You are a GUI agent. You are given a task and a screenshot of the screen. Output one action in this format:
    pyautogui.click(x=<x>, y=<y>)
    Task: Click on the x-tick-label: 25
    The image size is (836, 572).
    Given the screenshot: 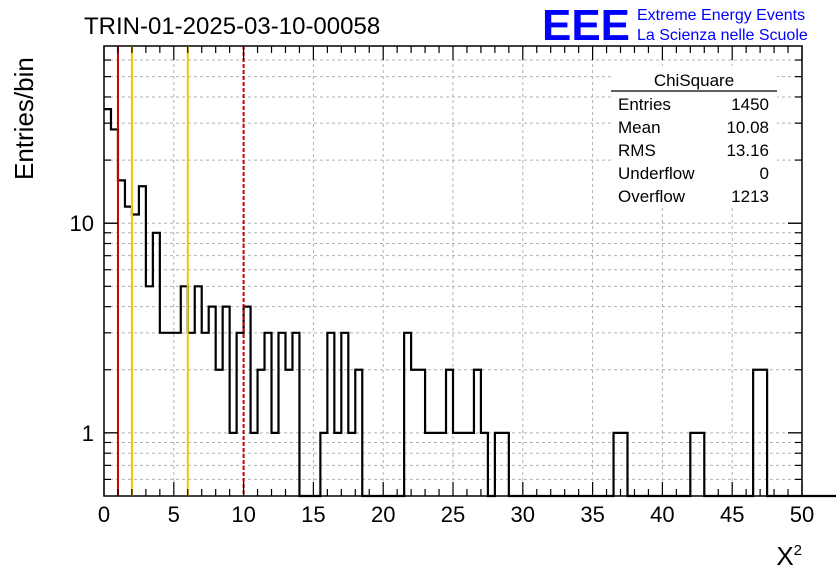 What is the action you would take?
    pyautogui.click(x=453, y=514)
    